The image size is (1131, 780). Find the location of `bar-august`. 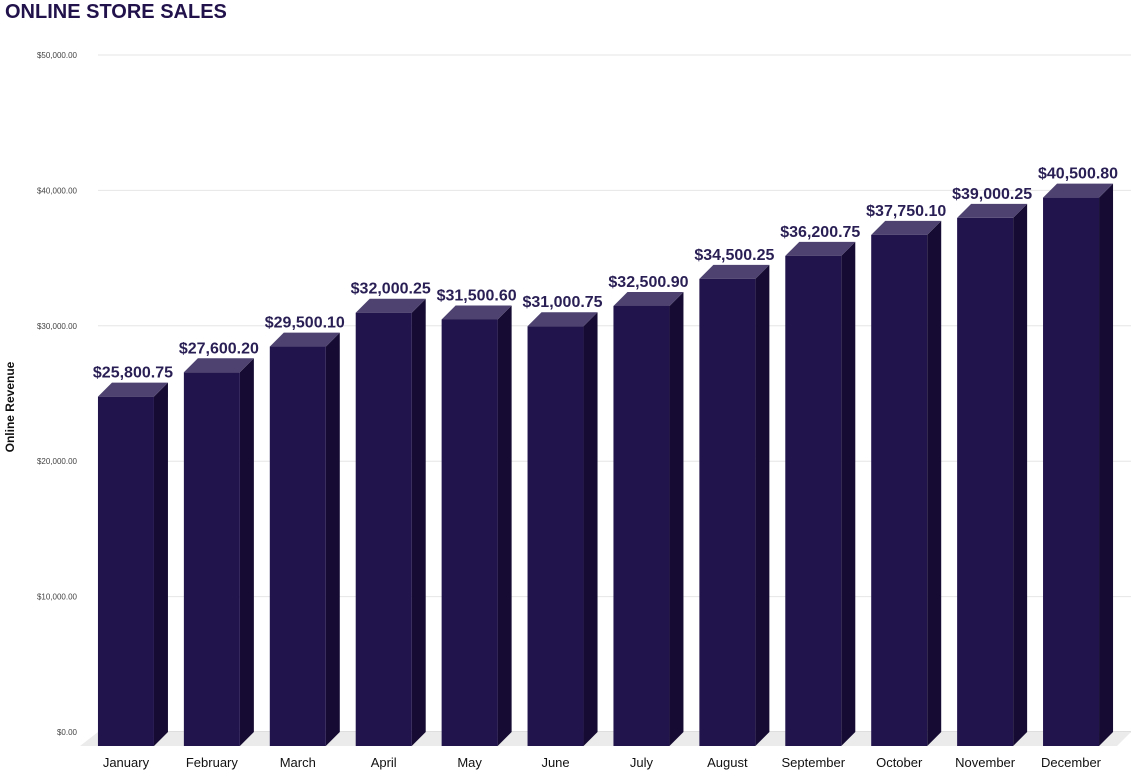

bar-august is located at coordinates (734, 505).